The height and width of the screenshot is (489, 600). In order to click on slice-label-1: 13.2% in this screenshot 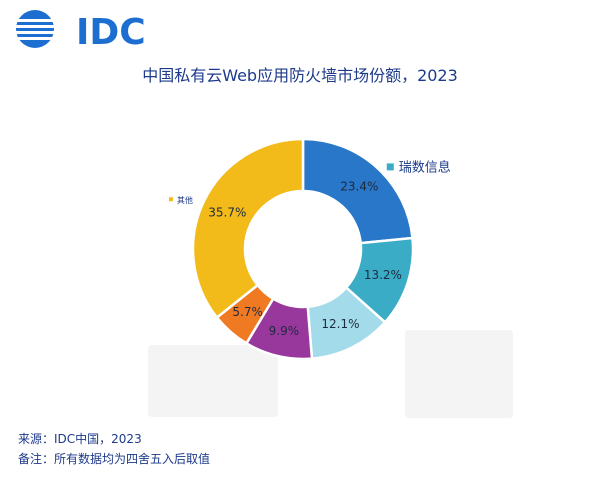, I will do `click(383, 275)`.